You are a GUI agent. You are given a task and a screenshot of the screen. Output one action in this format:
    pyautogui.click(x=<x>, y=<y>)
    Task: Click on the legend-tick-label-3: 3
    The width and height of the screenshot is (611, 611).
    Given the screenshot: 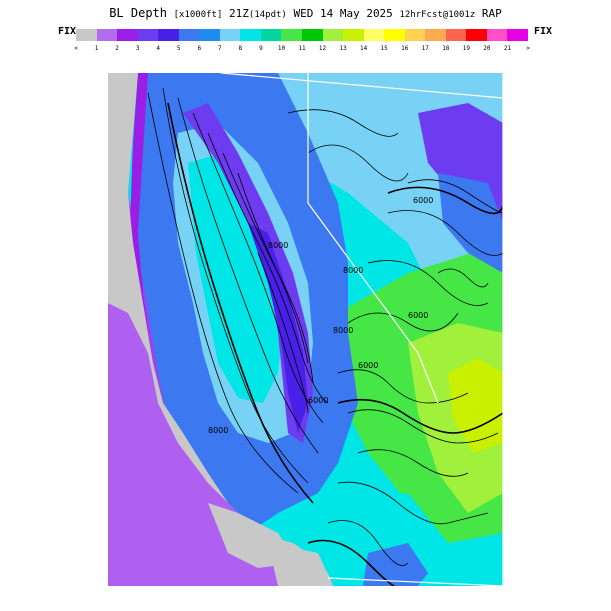 What is the action you would take?
    pyautogui.click(x=137, y=48)
    